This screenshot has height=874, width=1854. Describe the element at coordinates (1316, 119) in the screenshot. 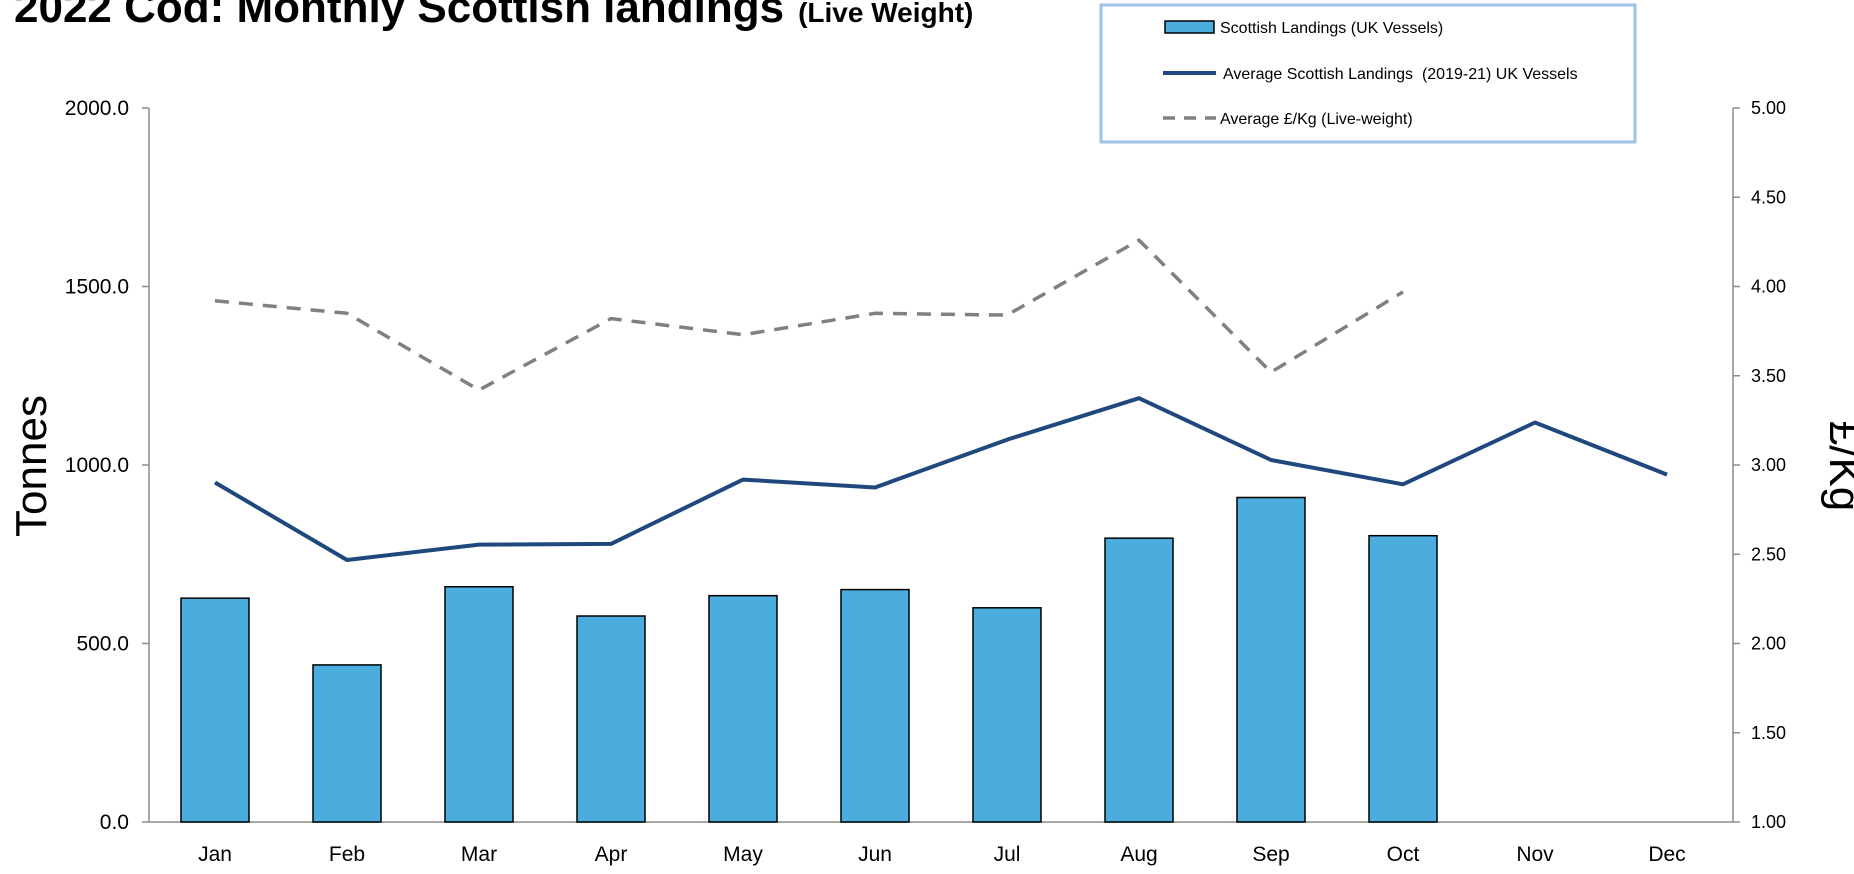

I see `legend-label-price-line: Average £/Kg (Live-weight)` at that location.